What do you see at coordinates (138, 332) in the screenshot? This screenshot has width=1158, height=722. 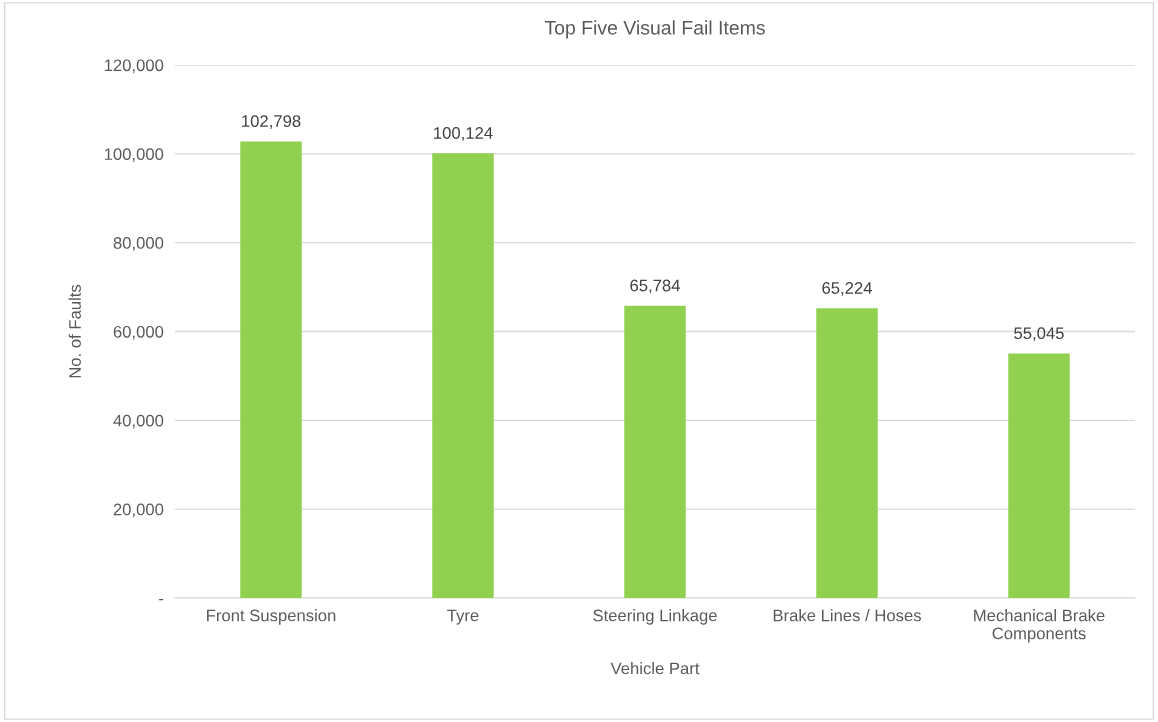 I see `y-tick-label: 60,000` at bounding box center [138, 332].